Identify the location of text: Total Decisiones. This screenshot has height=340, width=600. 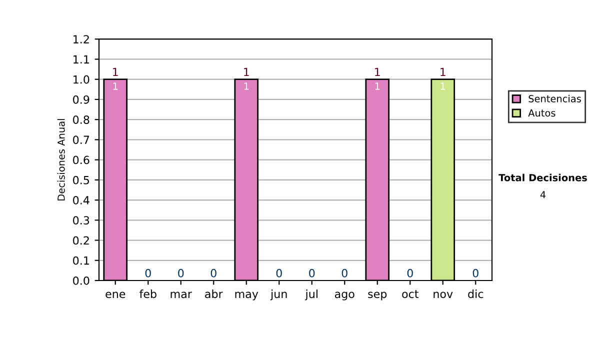
(542, 178).